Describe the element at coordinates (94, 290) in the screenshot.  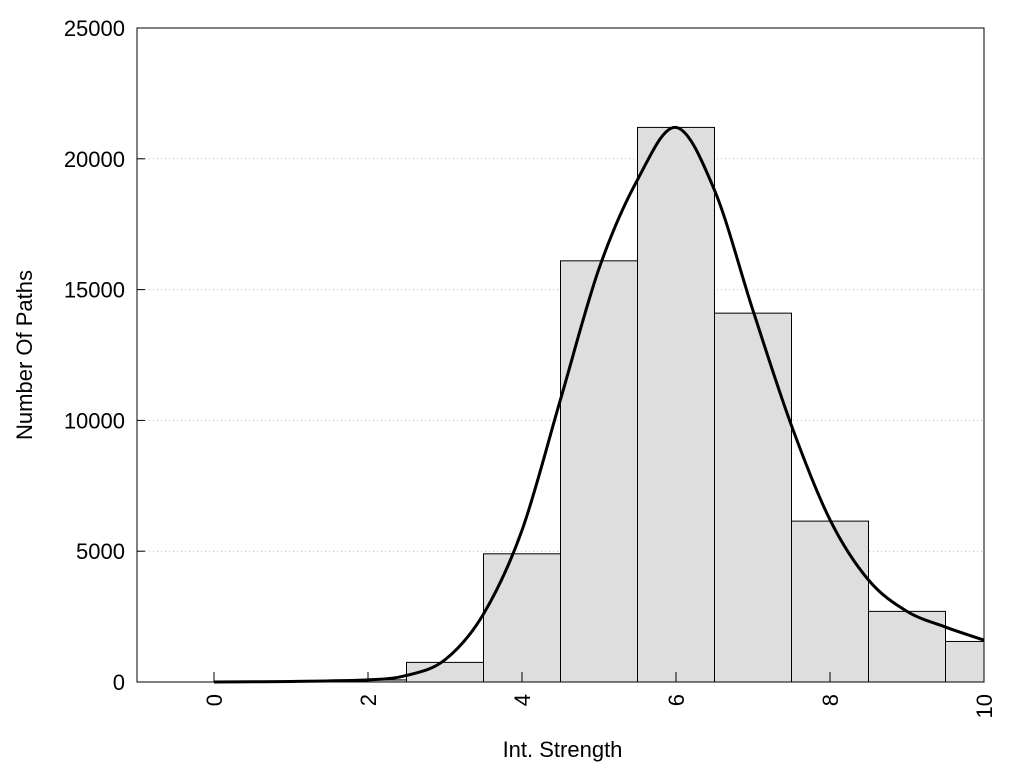
I see `y-tick-label: 15000` at that location.